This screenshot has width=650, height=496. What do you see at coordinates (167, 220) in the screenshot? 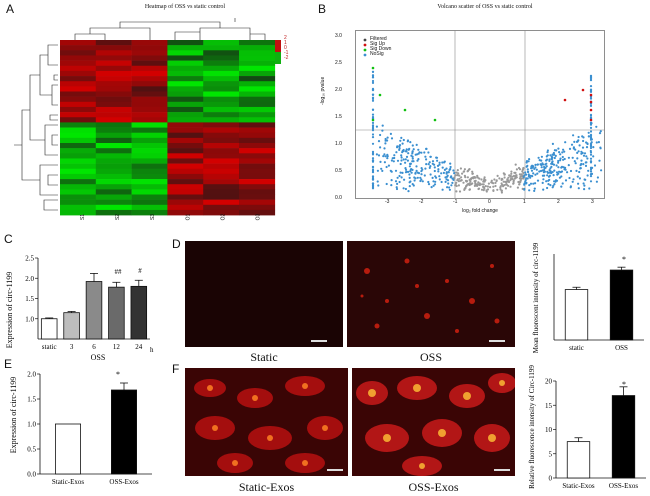
I see `heatmap-column-labels: S1 S2 S3 O1 O2 O3` at bounding box center [167, 220].